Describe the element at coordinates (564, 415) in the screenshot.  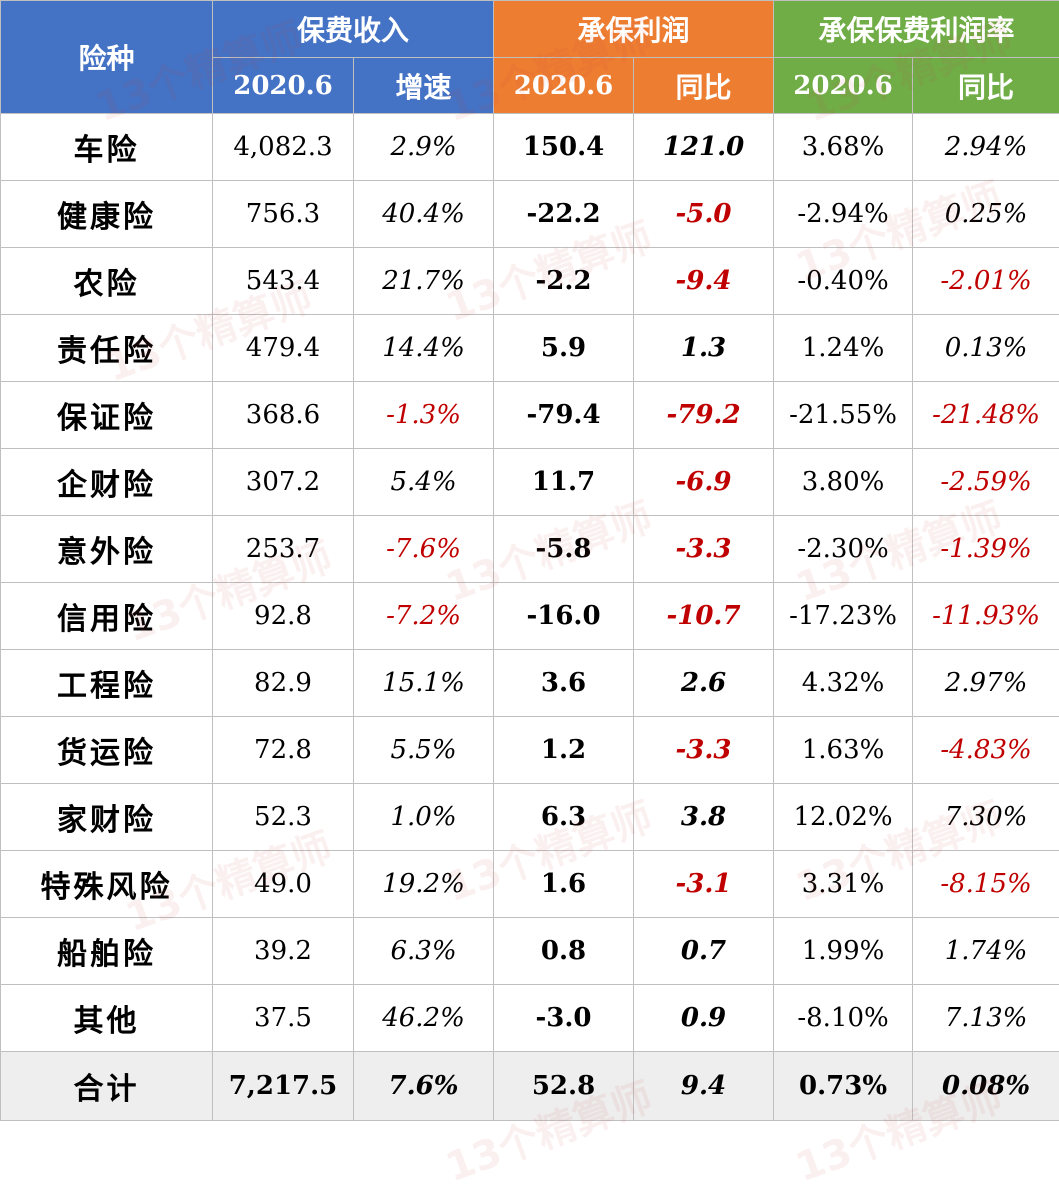
I see `cell-profit-2020-6: -79.4` at that location.